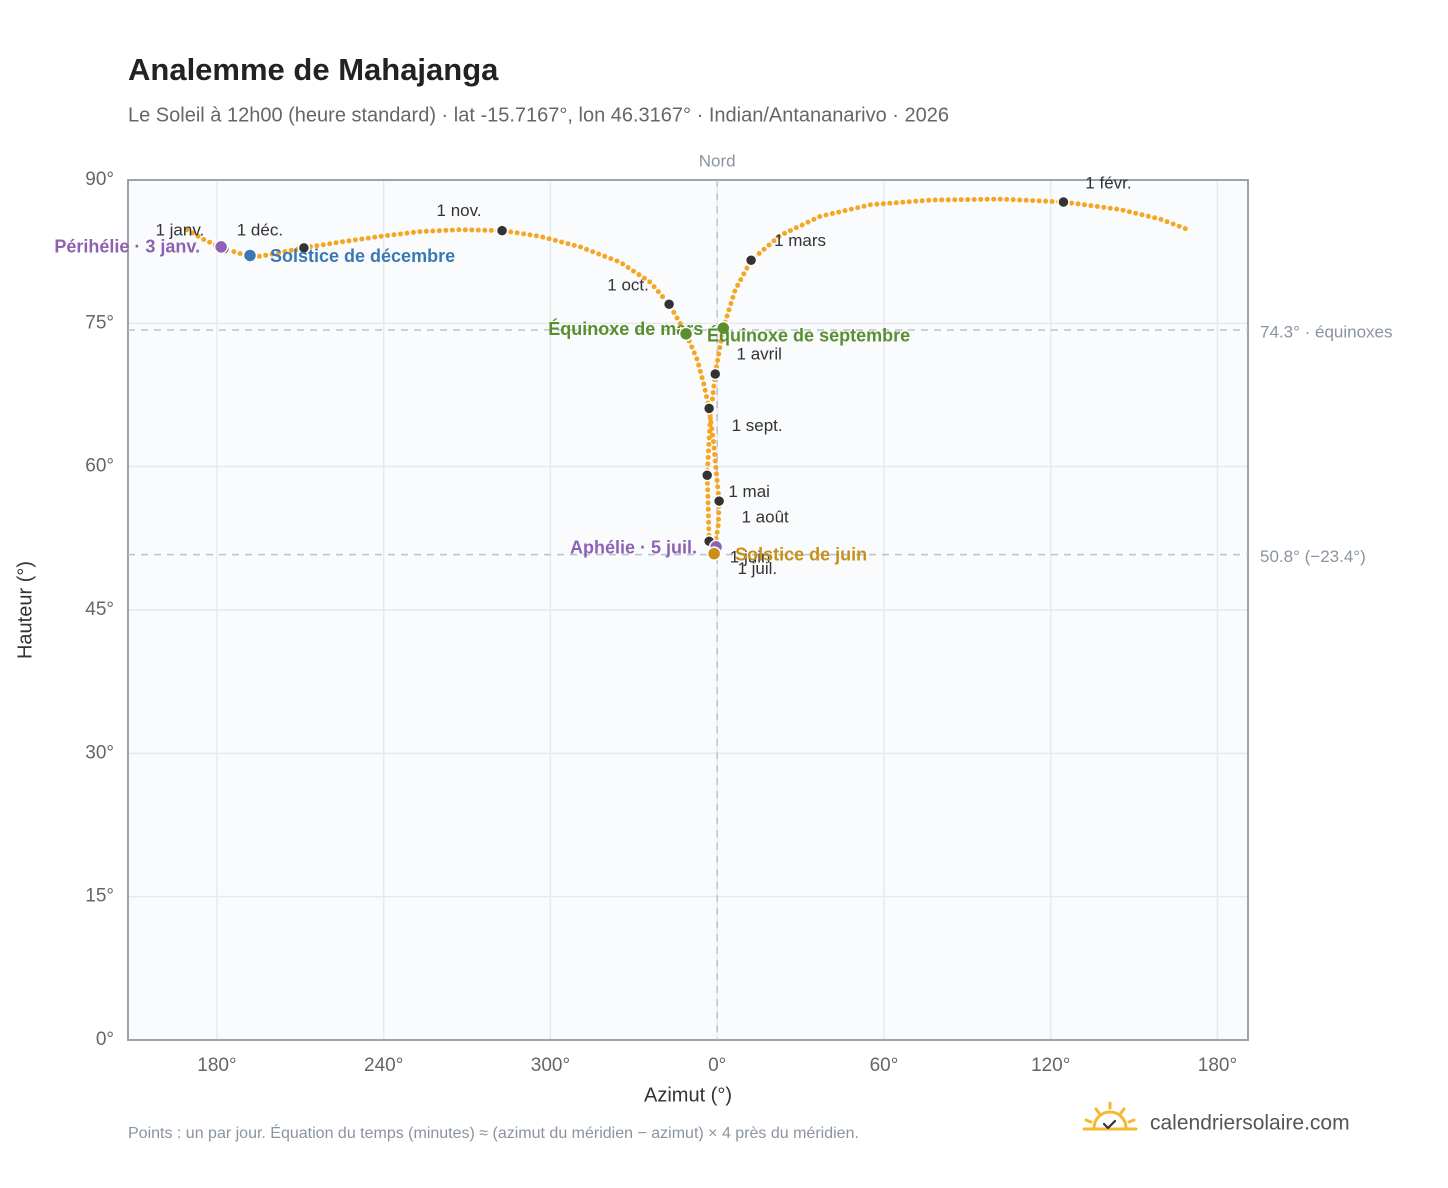  Describe the element at coordinates (313, 69) in the screenshot. I see `chart-title: Analemme de Mahajanga` at that location.